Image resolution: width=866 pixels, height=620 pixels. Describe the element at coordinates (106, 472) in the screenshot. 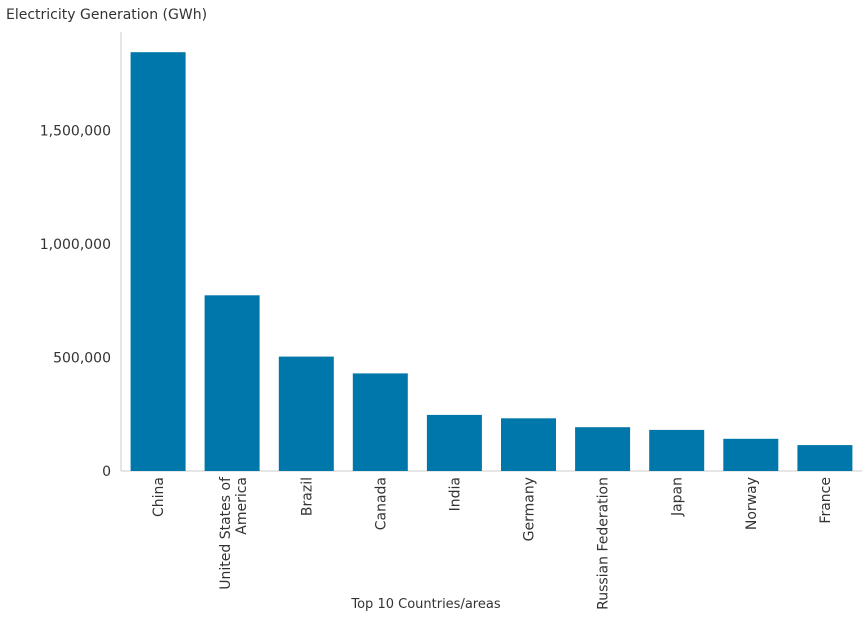

I see `y-tick-label: 0` at that location.